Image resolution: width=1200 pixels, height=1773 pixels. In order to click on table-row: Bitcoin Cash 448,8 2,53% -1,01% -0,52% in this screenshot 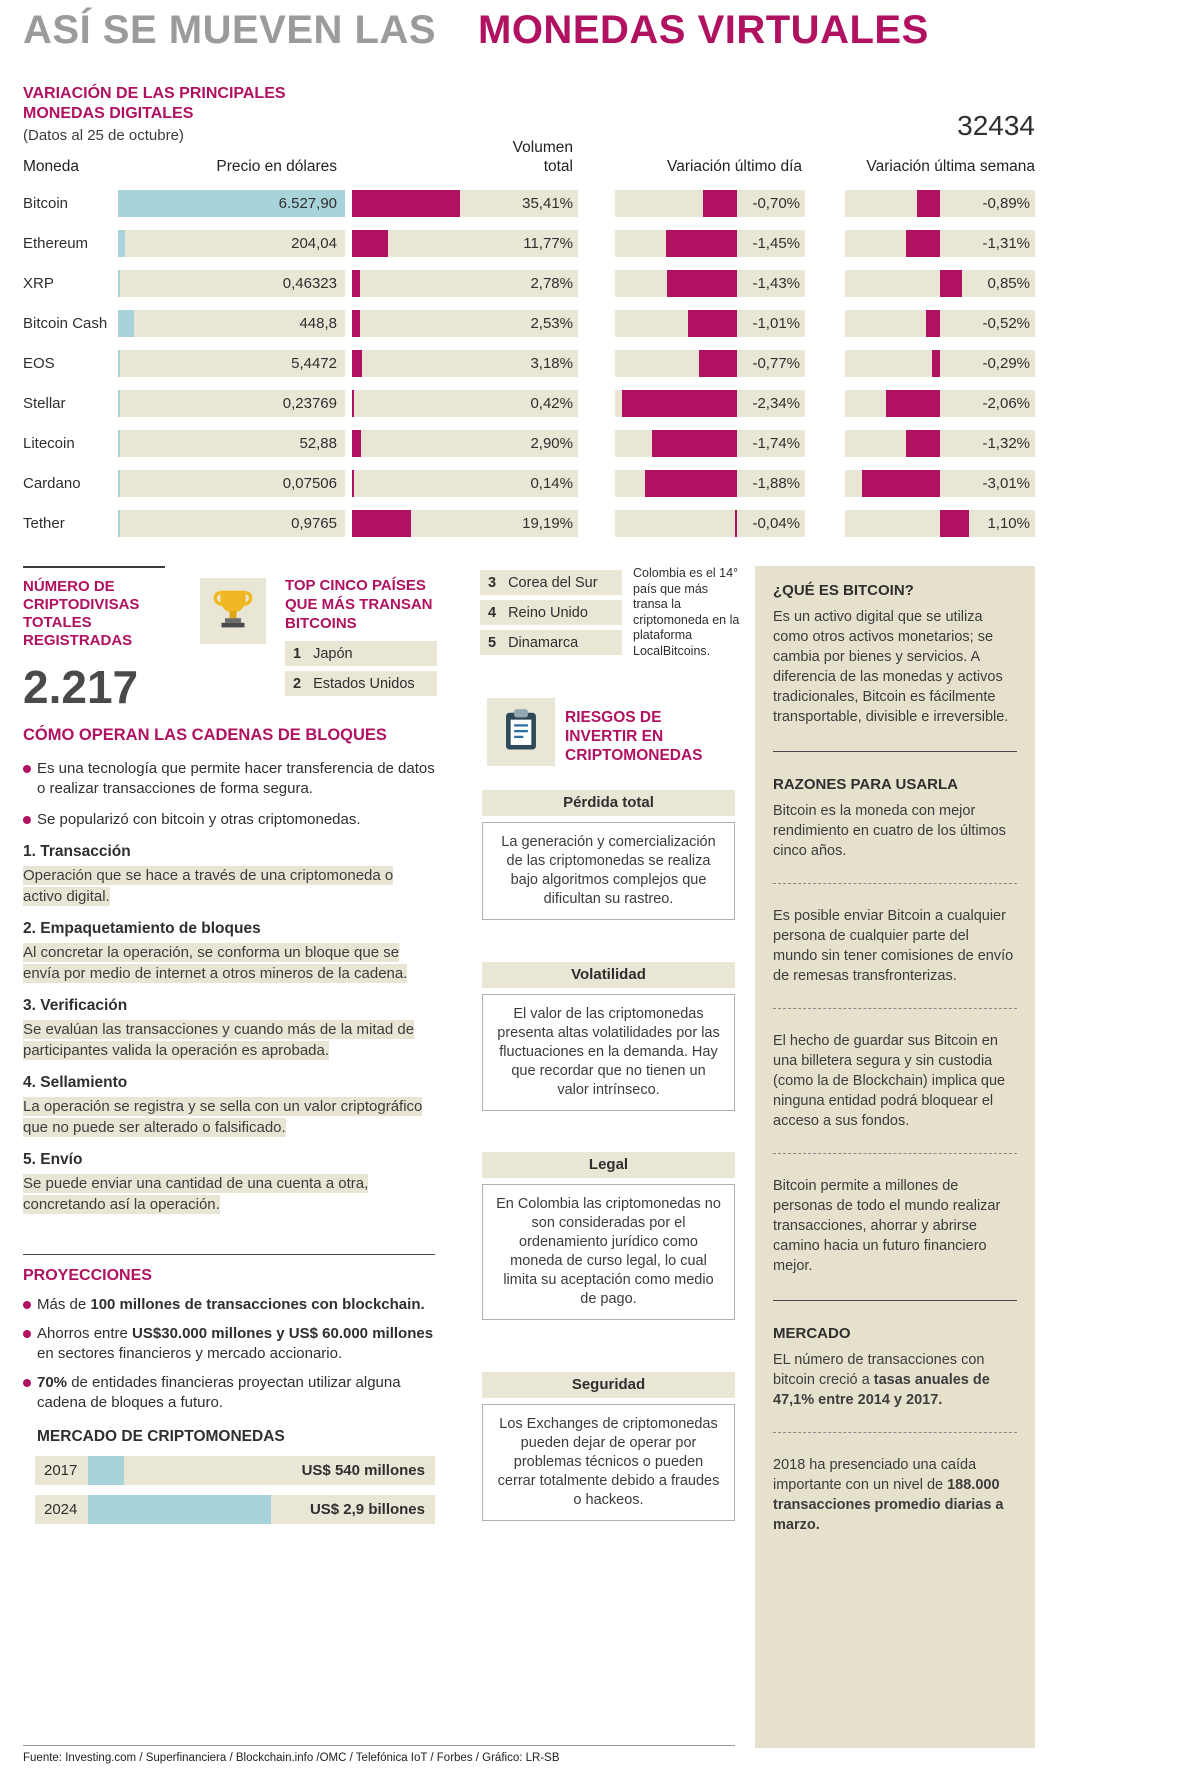, I will do `click(529, 323)`.